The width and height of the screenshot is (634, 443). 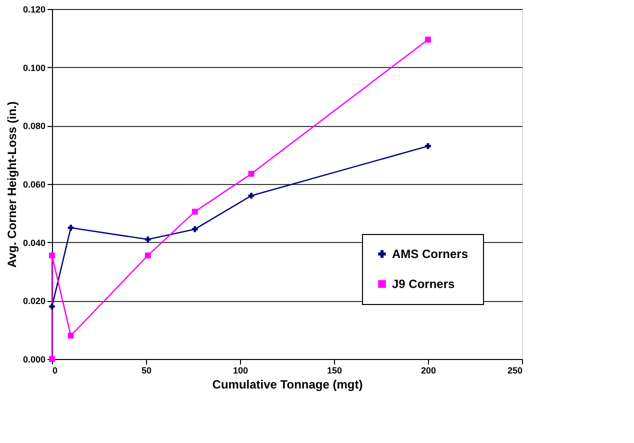 What do you see at coordinates (55, 371) in the screenshot?
I see `x-tick-label: 0` at bounding box center [55, 371].